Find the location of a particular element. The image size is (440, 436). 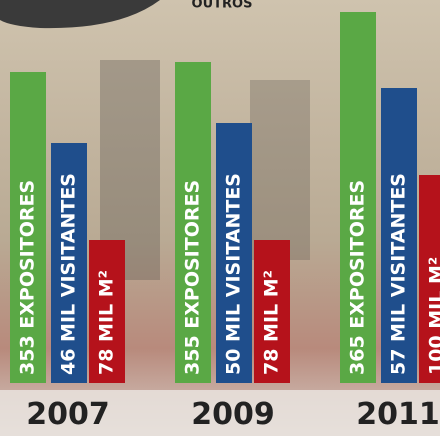

value-label: 57 MIL VISITANTES is located at coordinates (399, 274).